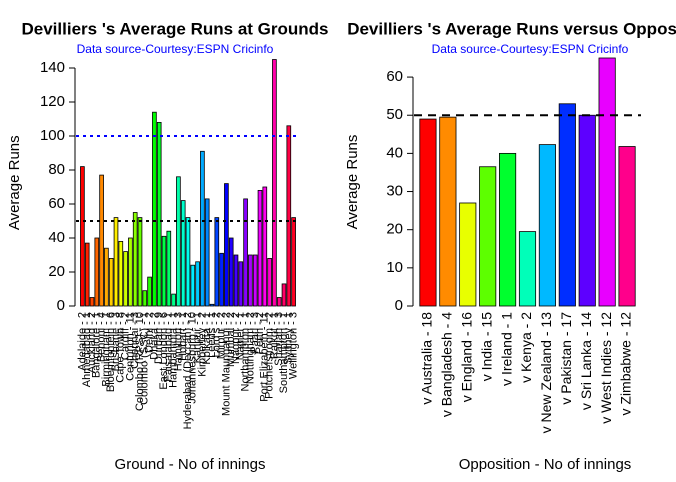  Describe the element at coordinates (175, 49) in the screenshot. I see `chart-subtitle: Data source-Courtesy:ESPN Cricinfo` at that location.